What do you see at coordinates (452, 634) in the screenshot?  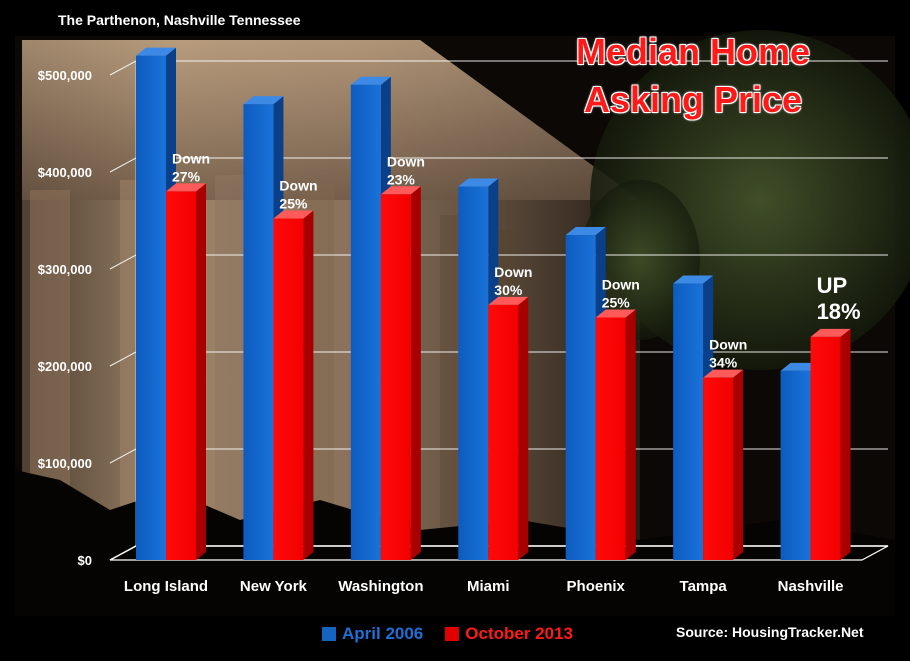 I see `legend-swatch-october` at bounding box center [452, 634].